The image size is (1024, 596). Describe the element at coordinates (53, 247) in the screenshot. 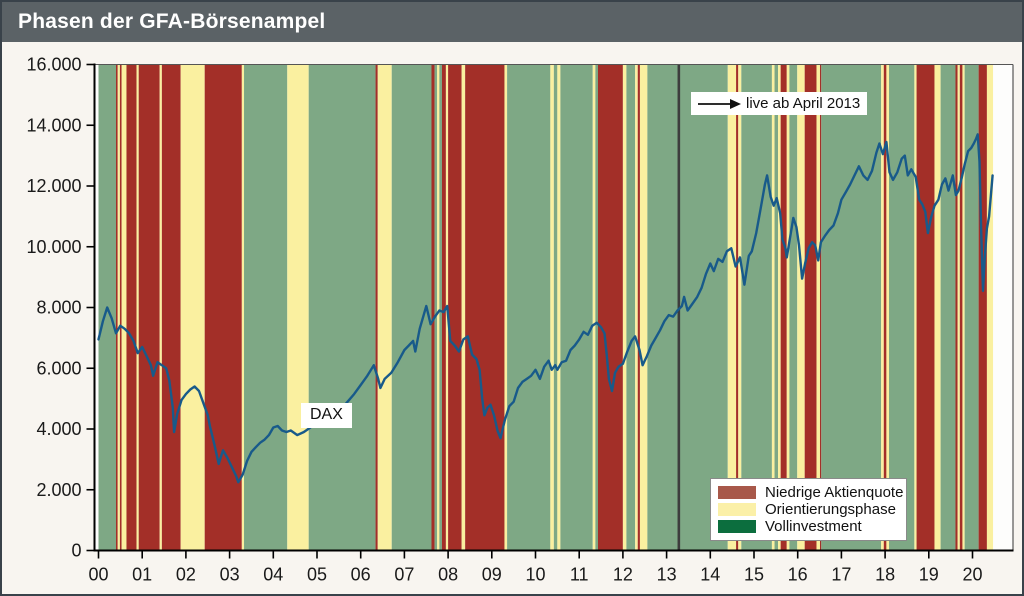

I see `y-tick-label: 10.000` at that location.